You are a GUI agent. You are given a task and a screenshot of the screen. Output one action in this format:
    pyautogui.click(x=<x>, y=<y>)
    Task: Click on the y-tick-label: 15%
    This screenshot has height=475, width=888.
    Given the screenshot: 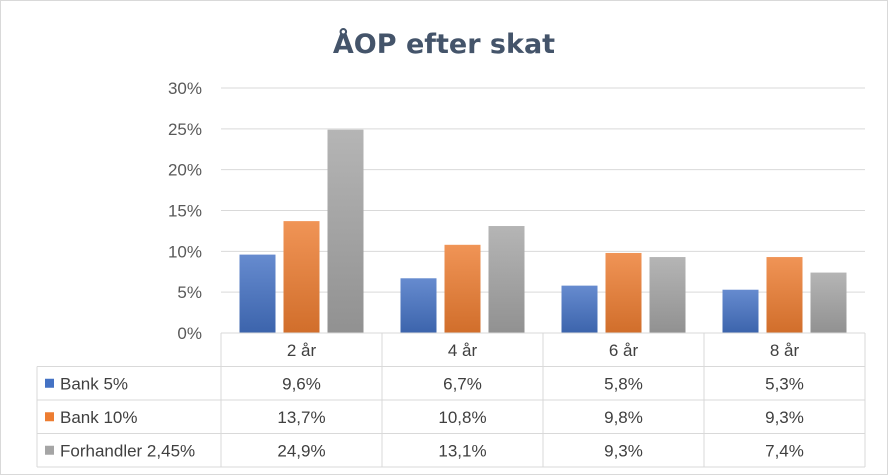 What is the action you would take?
    pyautogui.click(x=185, y=211)
    